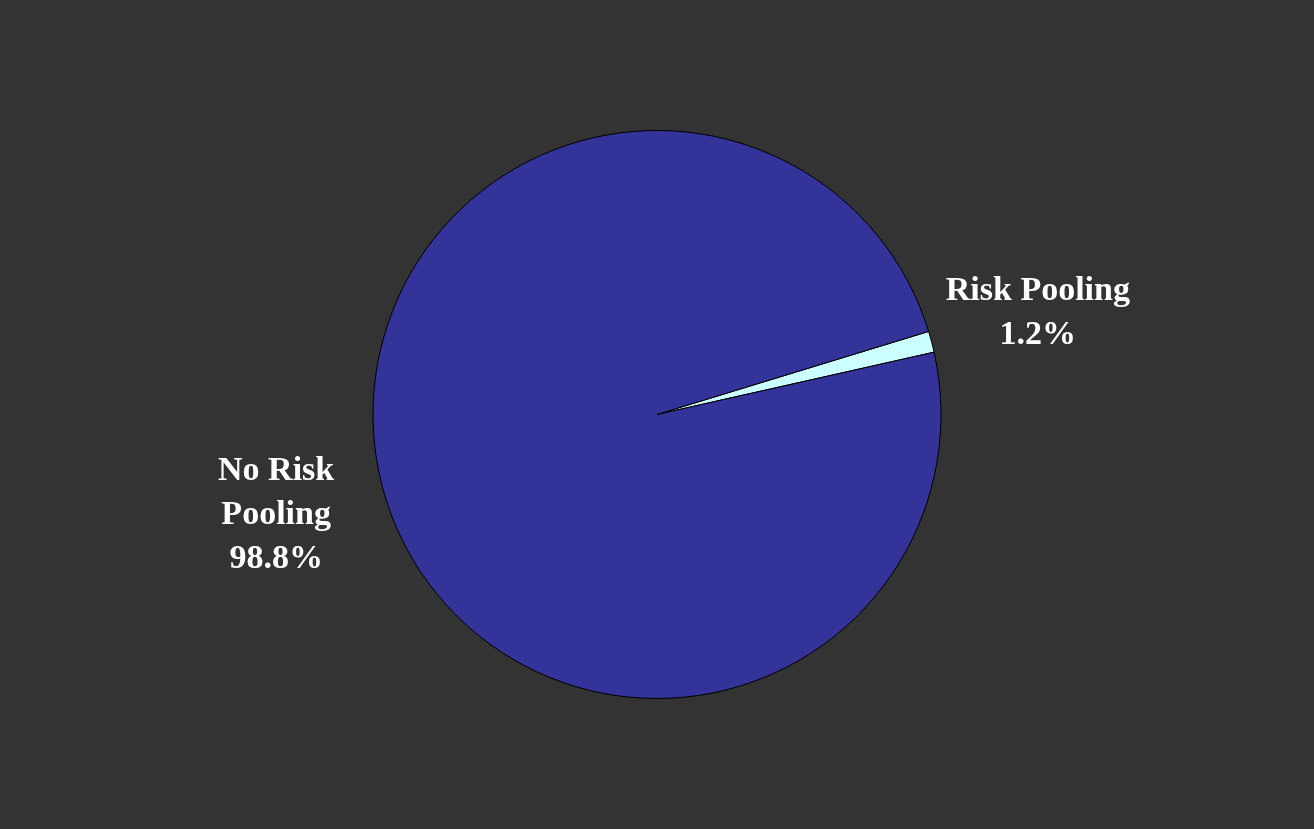 The height and width of the screenshot is (829, 1314). What do you see at coordinates (276, 557) in the screenshot?
I see `data-label: 98.8%` at bounding box center [276, 557].